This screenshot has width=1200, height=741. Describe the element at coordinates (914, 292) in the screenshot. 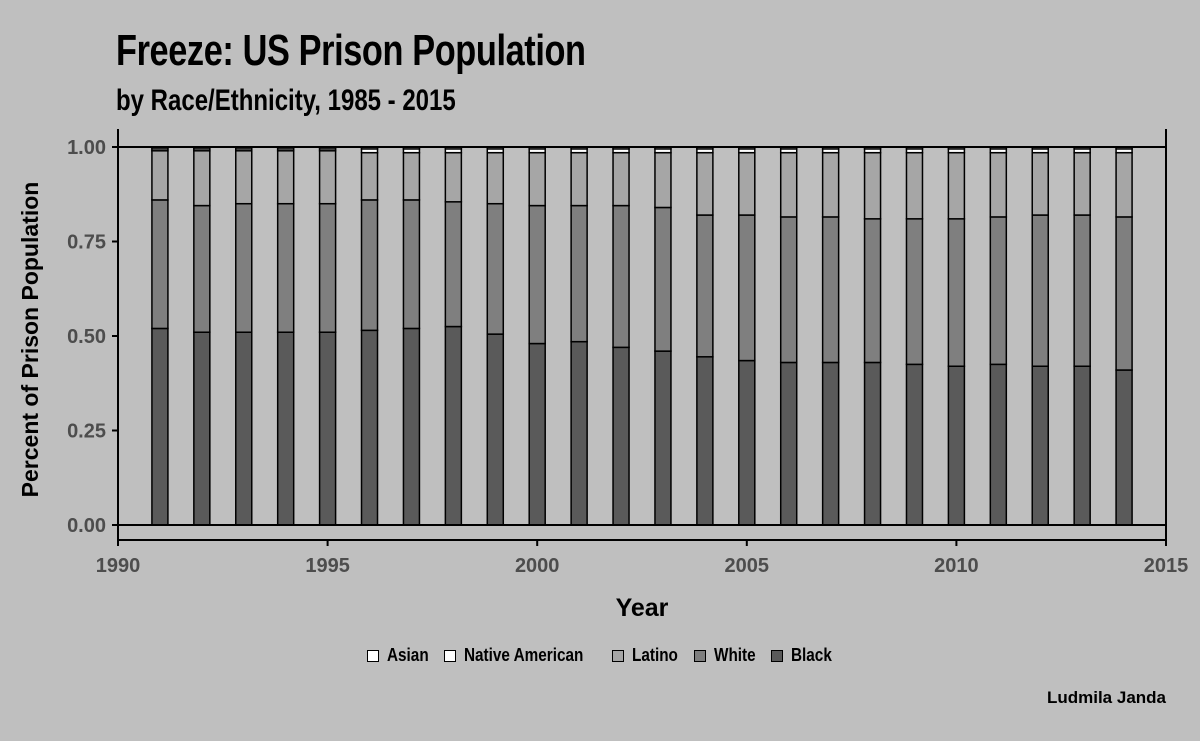

I see `bar-segment-white-2009` at that location.